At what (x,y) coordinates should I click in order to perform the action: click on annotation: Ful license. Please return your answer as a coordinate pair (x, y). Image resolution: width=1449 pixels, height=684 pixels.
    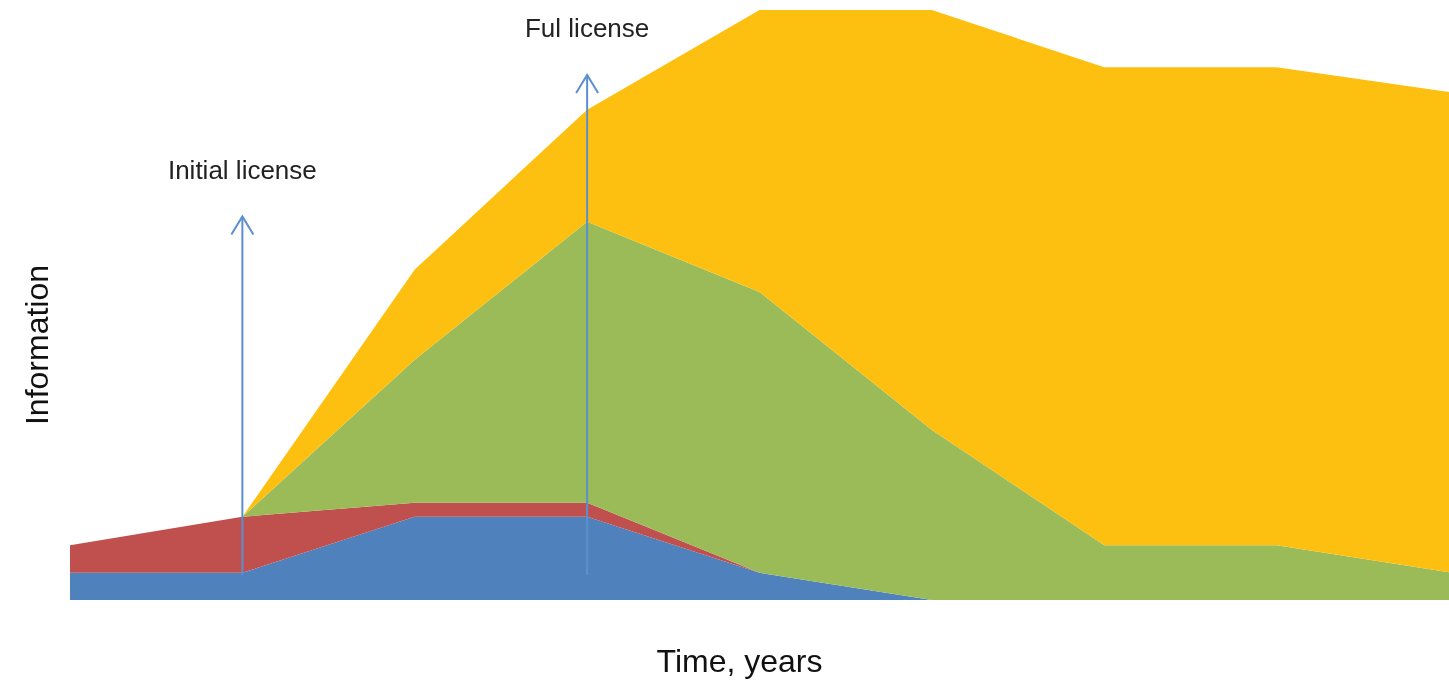
    Looking at the image, I should click on (587, 27).